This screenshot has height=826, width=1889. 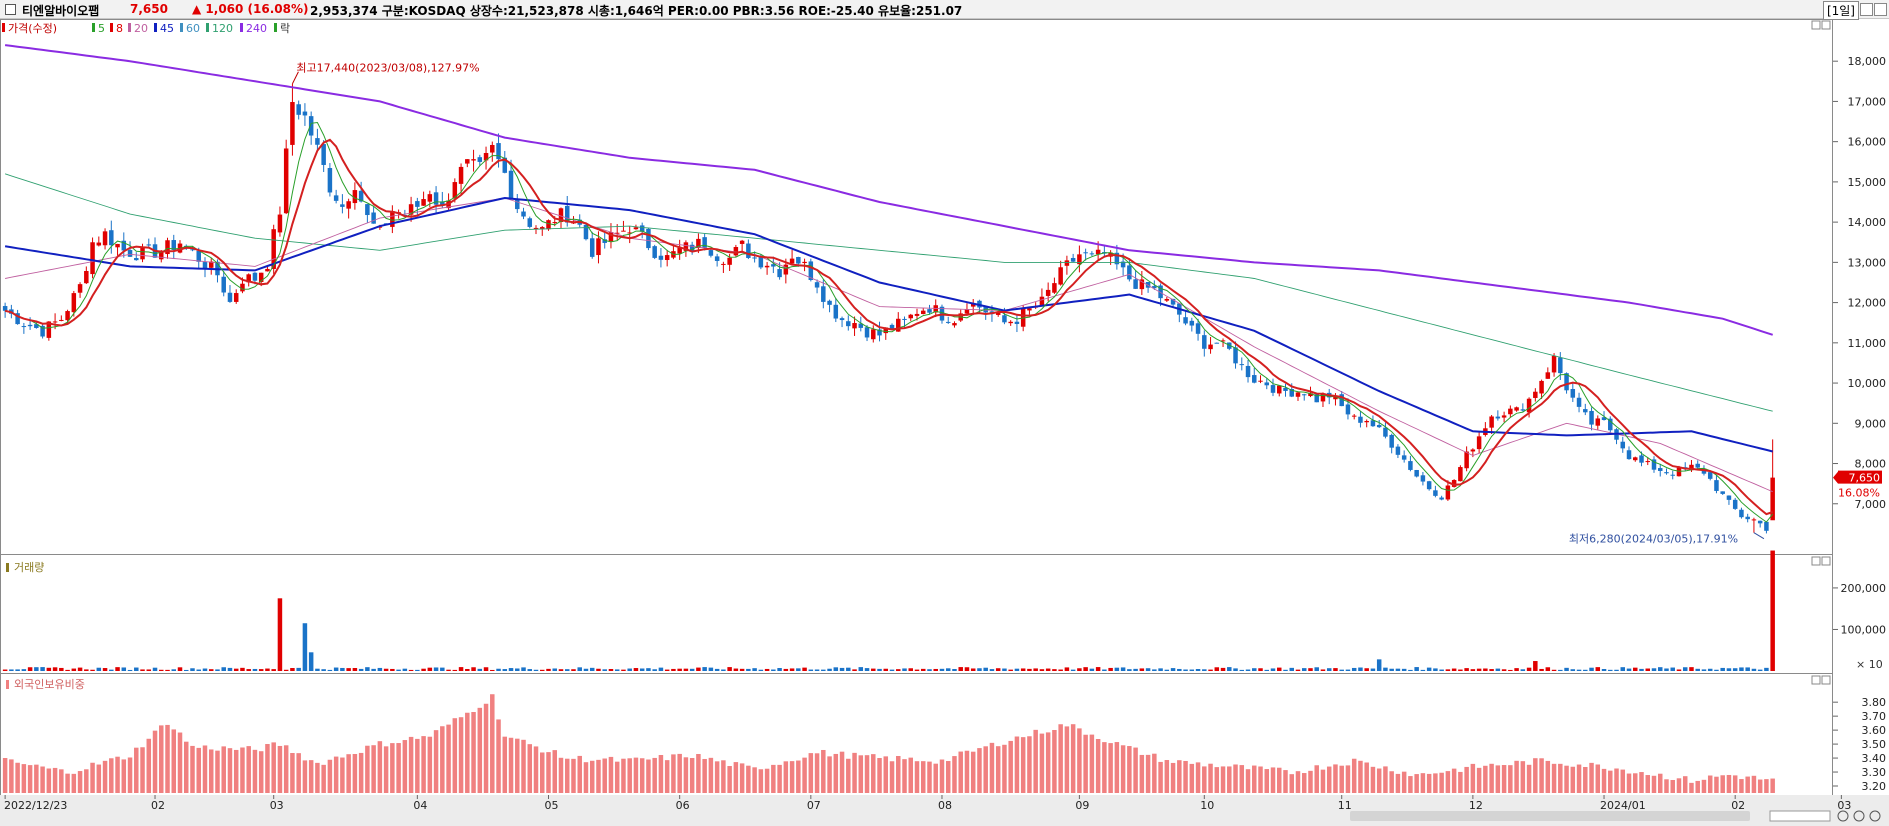 What do you see at coordinates (10, 9) in the screenshot?
I see `checkbox-icon` at bounding box center [10, 9].